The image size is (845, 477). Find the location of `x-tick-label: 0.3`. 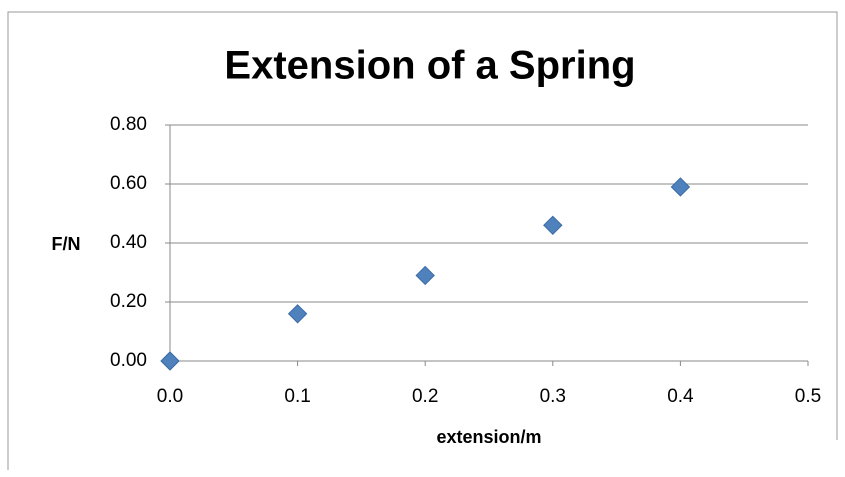

x-tick-label: 0.3 is located at coordinates (553, 396).